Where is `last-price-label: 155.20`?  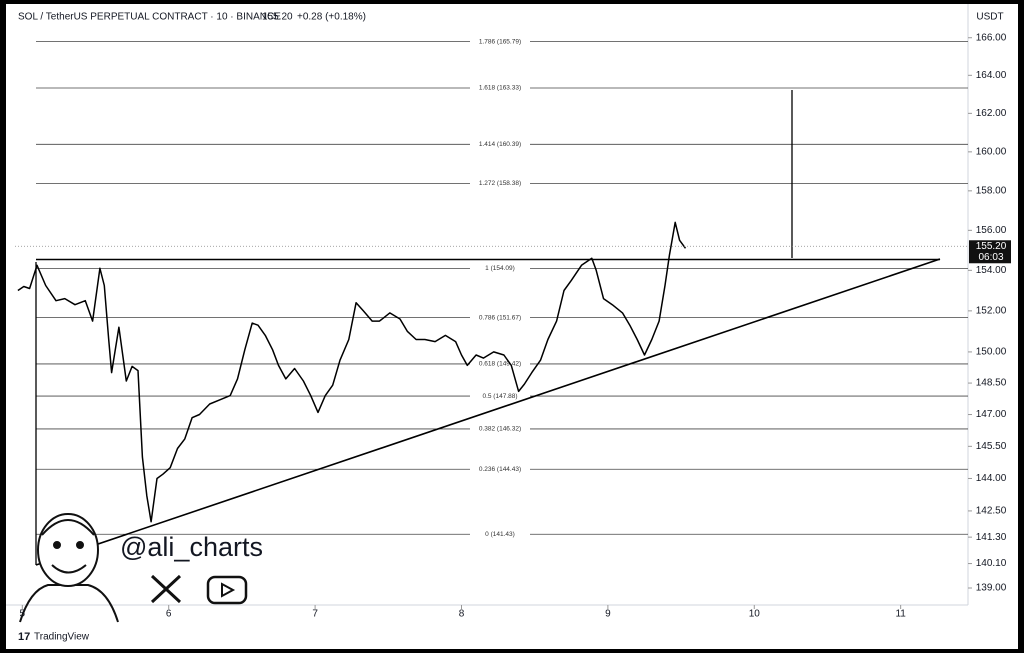 last-price-label: 155.20 is located at coordinates (991, 246).